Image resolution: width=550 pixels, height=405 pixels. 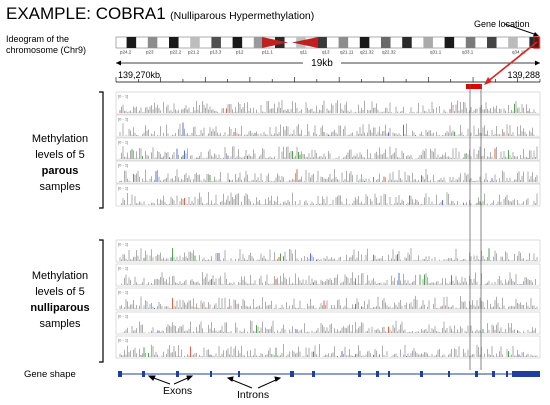 I want to click on exons-label: Exons, so click(x=178, y=391).